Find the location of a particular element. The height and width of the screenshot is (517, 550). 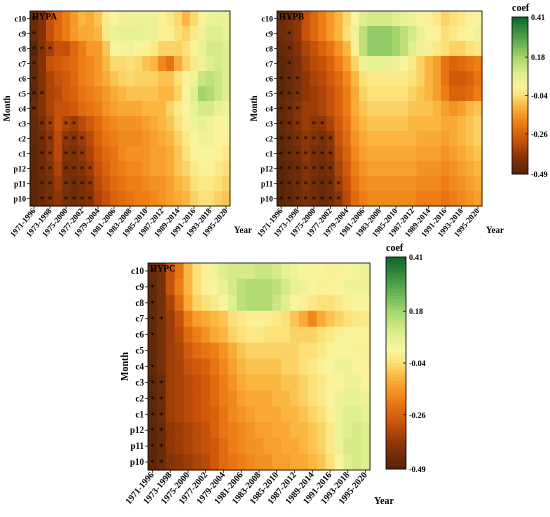

panel-title: HYPB is located at coordinates (291, 16).